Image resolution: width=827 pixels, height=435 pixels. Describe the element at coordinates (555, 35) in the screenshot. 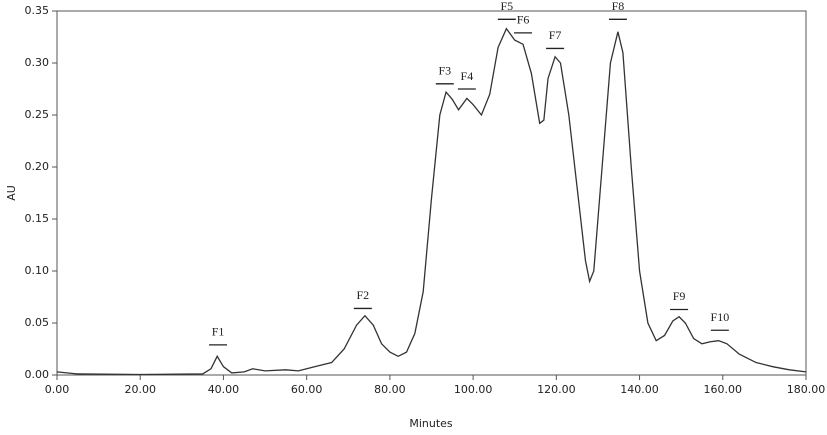

I see `fraction-label: F7` at that location.